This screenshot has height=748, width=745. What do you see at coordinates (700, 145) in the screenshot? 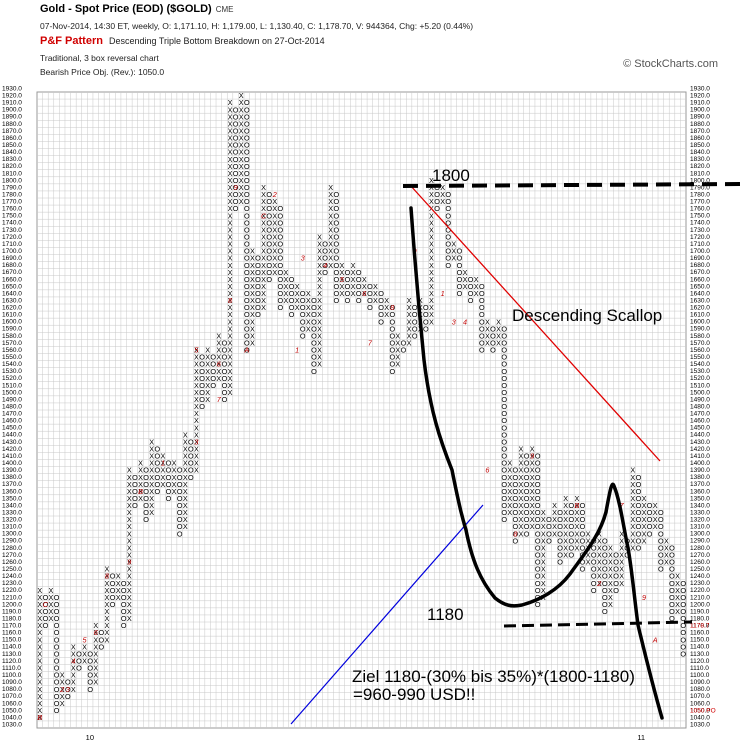
I see `y-tick-right: 1850.0` at bounding box center [700, 145].